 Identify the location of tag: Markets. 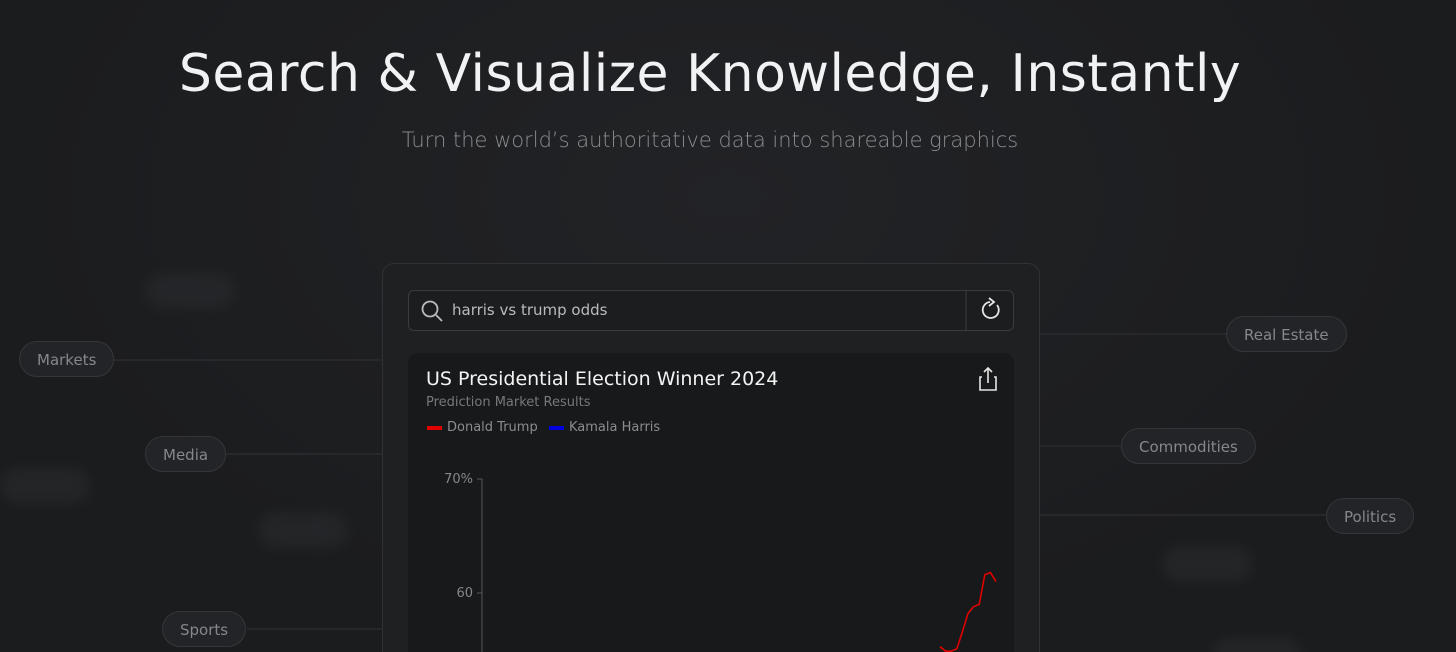
(67, 359).